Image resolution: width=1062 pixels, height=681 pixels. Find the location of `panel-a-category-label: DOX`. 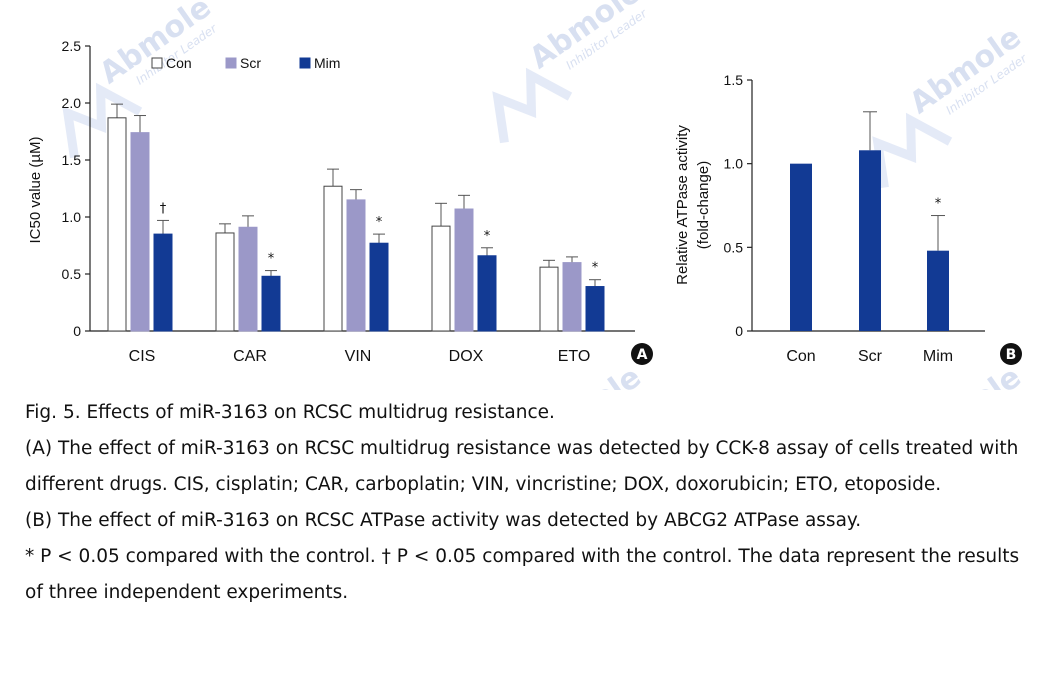

panel-a-category-label: DOX is located at coordinates (466, 356).